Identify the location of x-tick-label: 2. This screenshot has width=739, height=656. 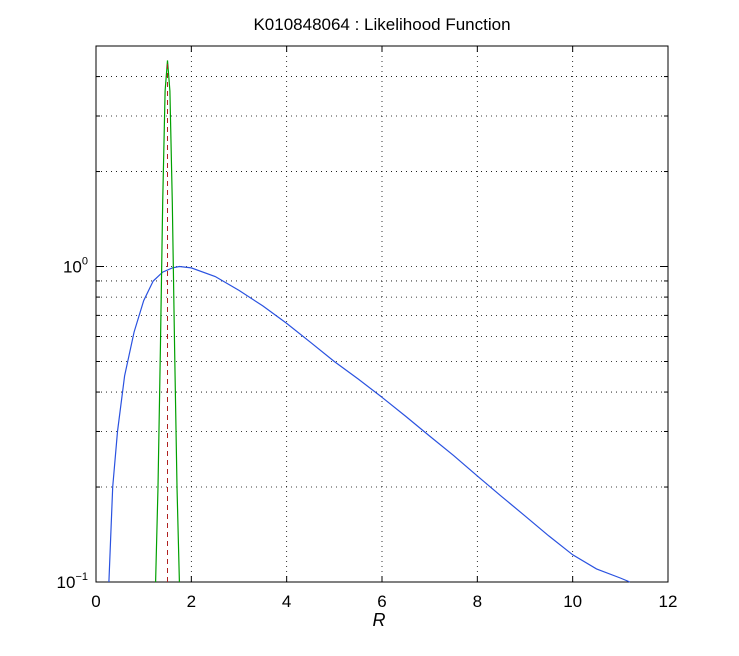
(191, 601).